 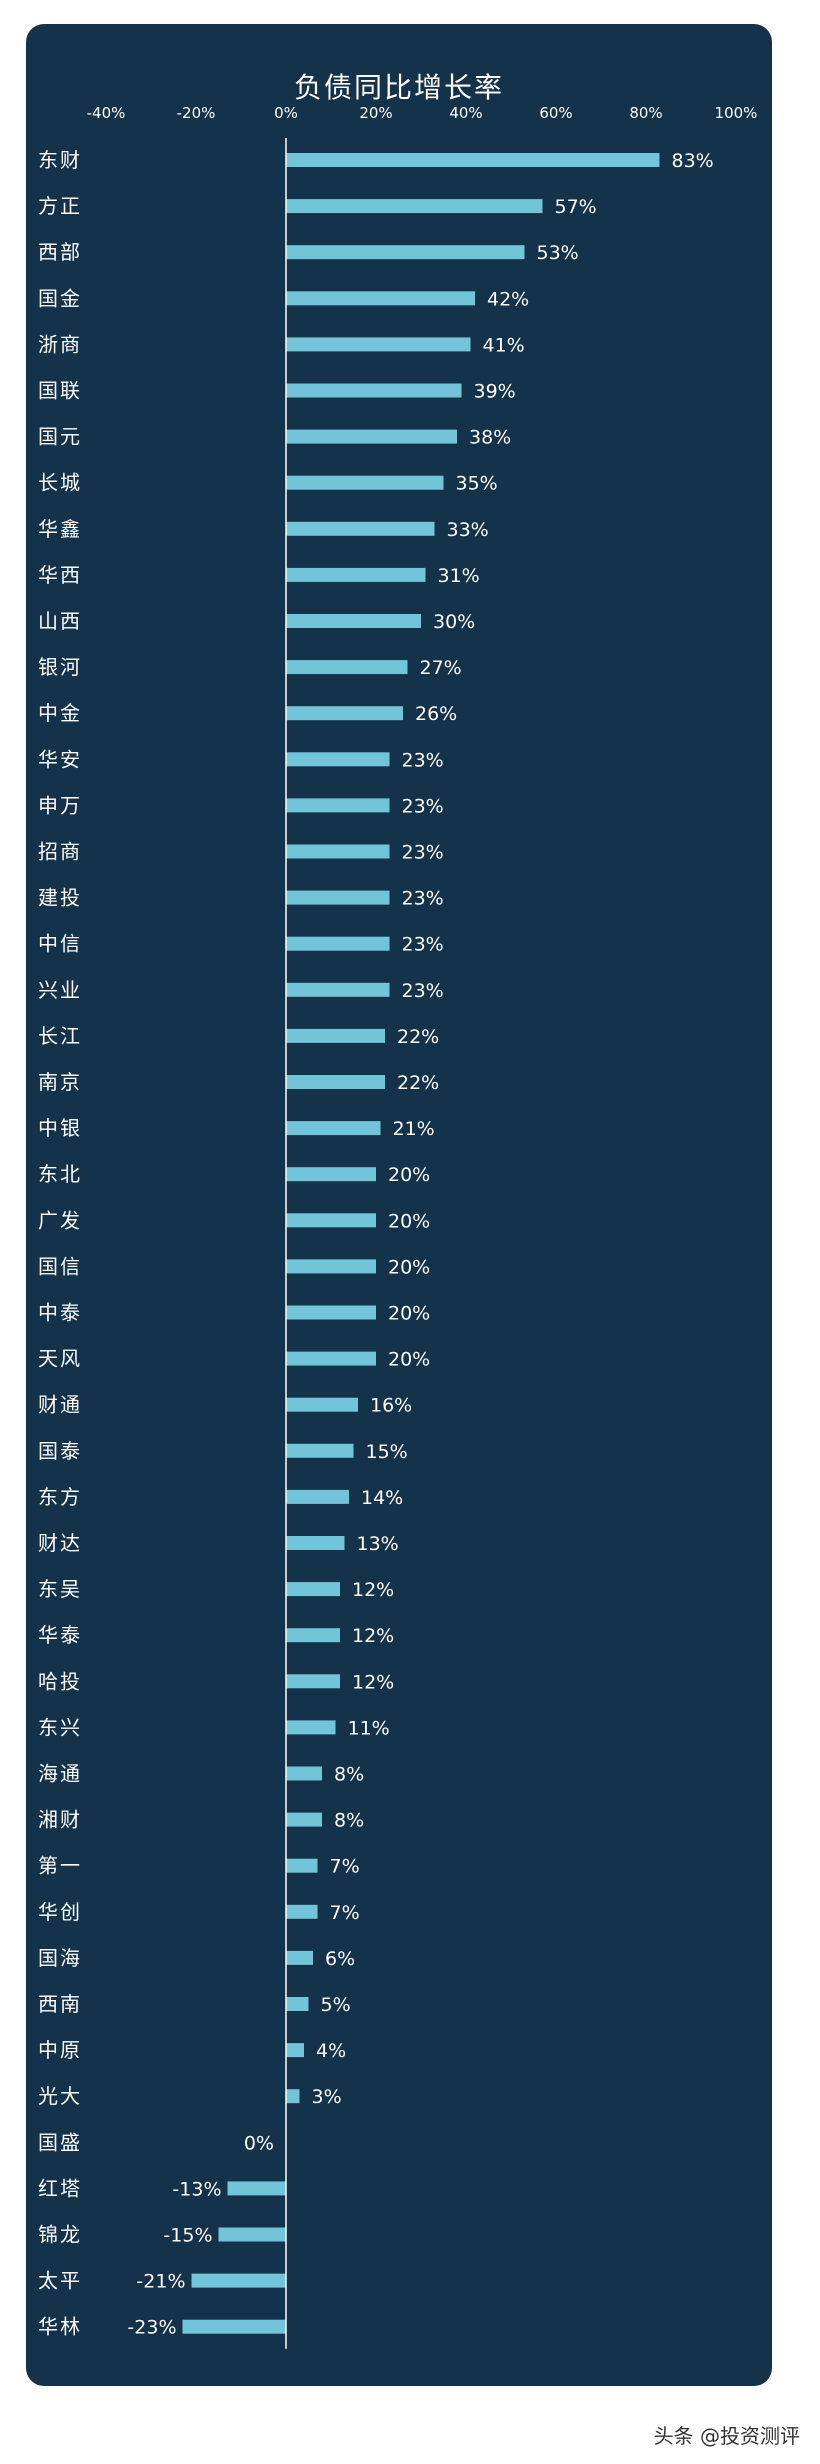 What do you see at coordinates (60, 852) in the screenshot?
I see `category-label: 招商` at bounding box center [60, 852].